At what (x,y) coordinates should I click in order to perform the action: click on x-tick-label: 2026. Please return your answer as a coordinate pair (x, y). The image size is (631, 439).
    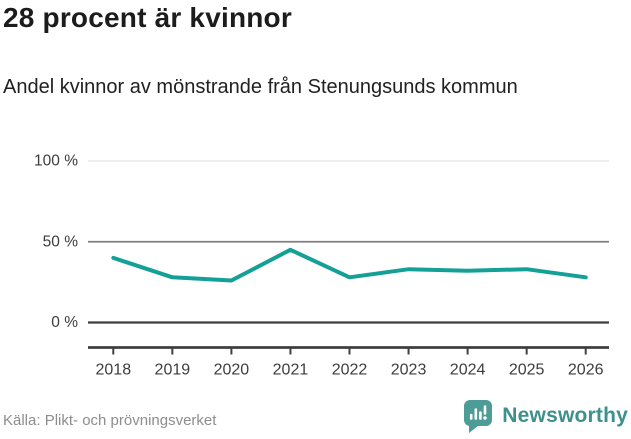
    Looking at the image, I should click on (586, 370).